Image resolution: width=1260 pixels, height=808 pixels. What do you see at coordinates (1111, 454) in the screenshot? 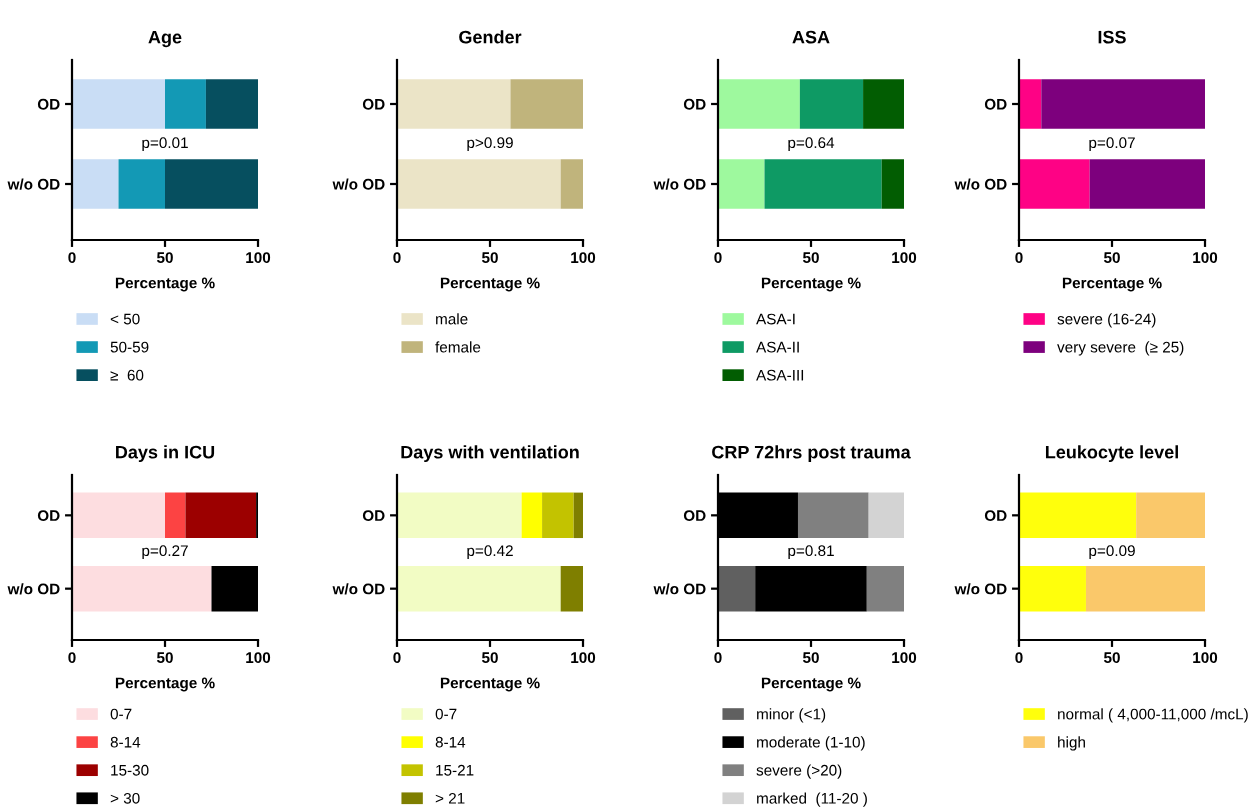
I see `chart-title: Leukocyte level` at bounding box center [1111, 454].